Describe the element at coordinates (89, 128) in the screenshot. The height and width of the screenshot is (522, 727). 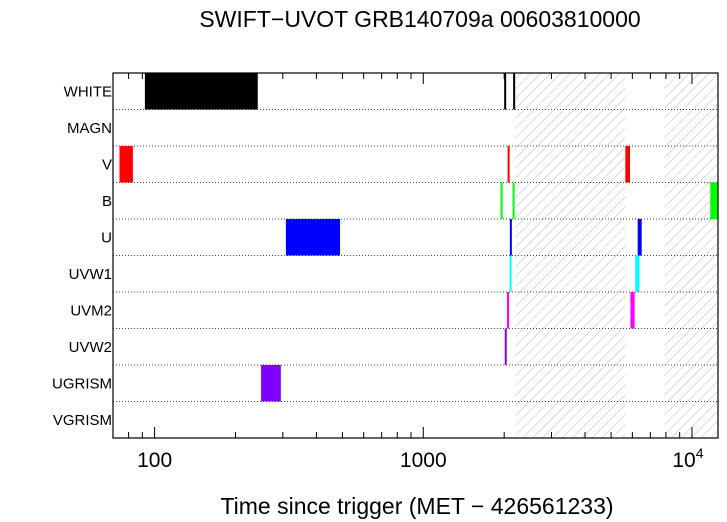
I see `filter-label-magn: MAGN` at that location.